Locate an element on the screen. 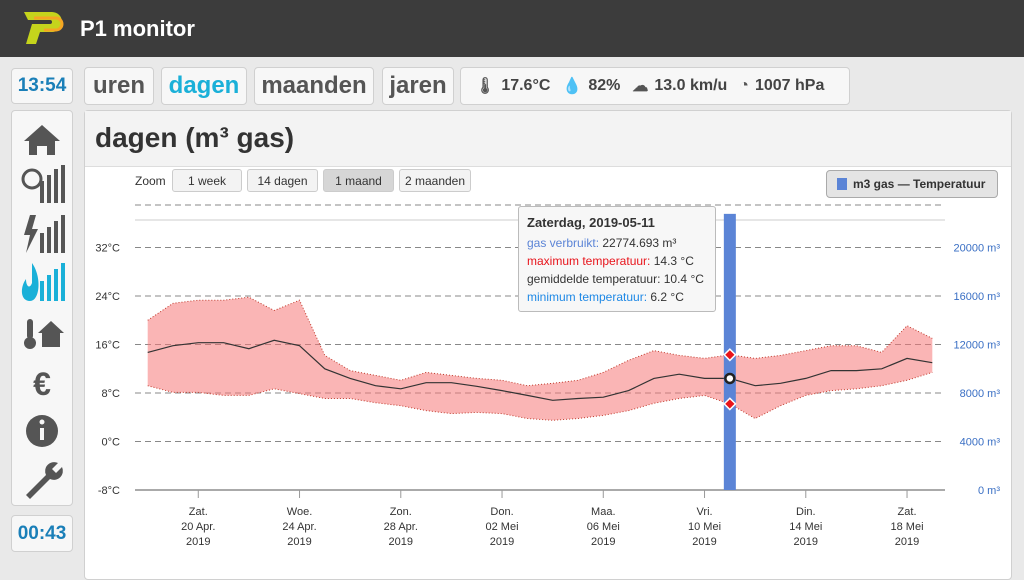  logo is located at coordinates (44, 28).